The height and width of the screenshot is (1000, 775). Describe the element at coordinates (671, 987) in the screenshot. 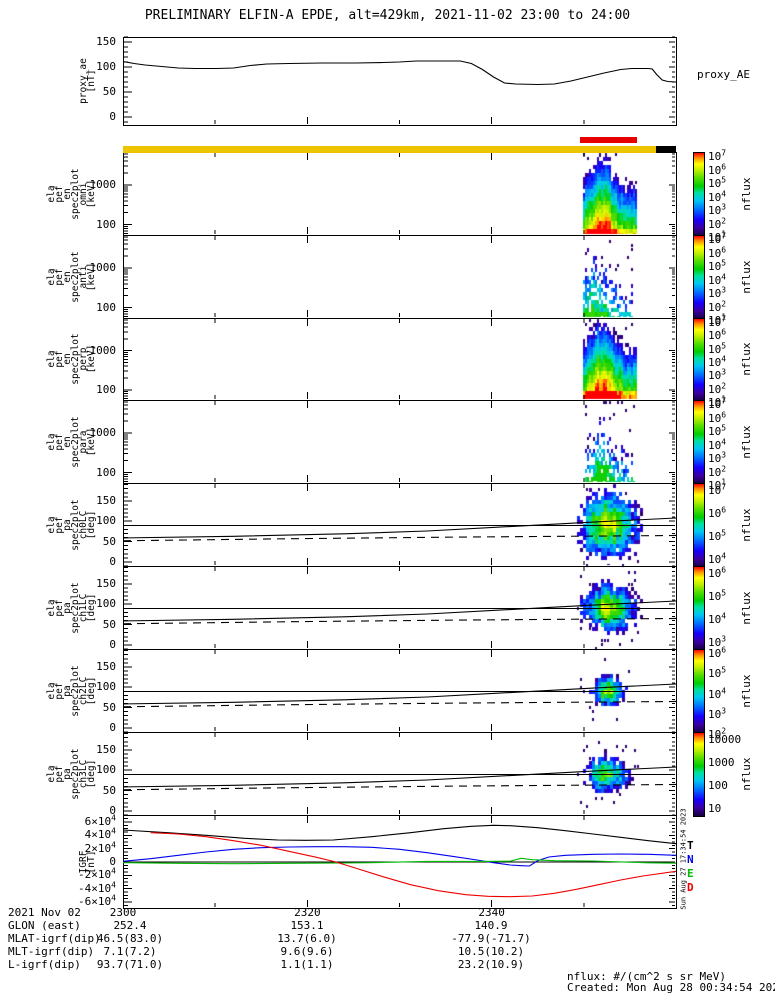

I see `created-note: Created: Mon Aug 28 00:34:54 2023` at that location.